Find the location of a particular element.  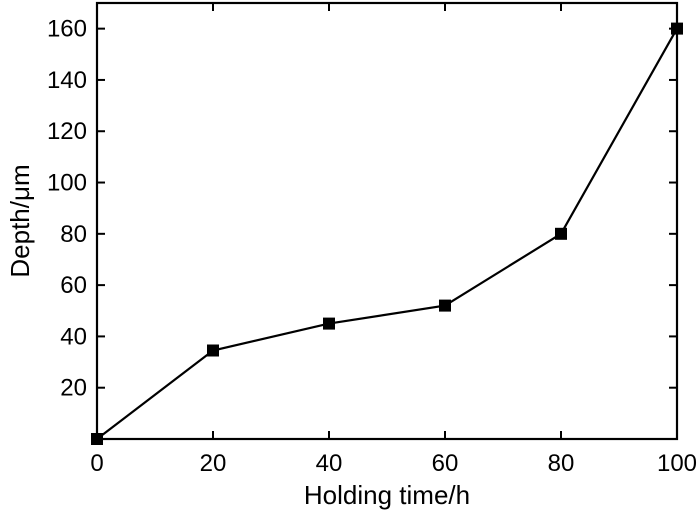

x-tick-label: 20 is located at coordinates (213, 463).